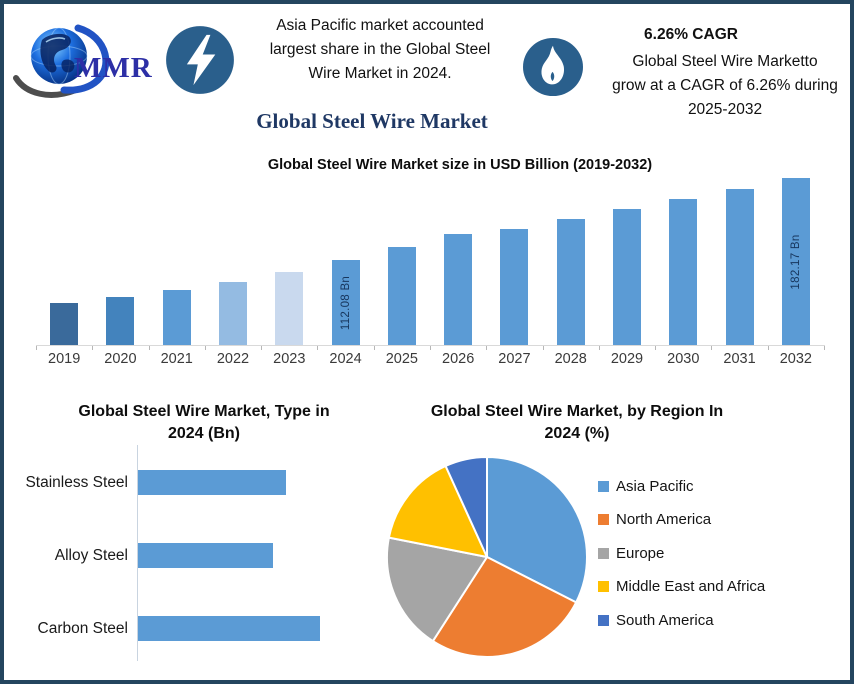 This screenshot has width=854, height=687. I want to click on type-bar-carbon-steel, so click(229, 628).